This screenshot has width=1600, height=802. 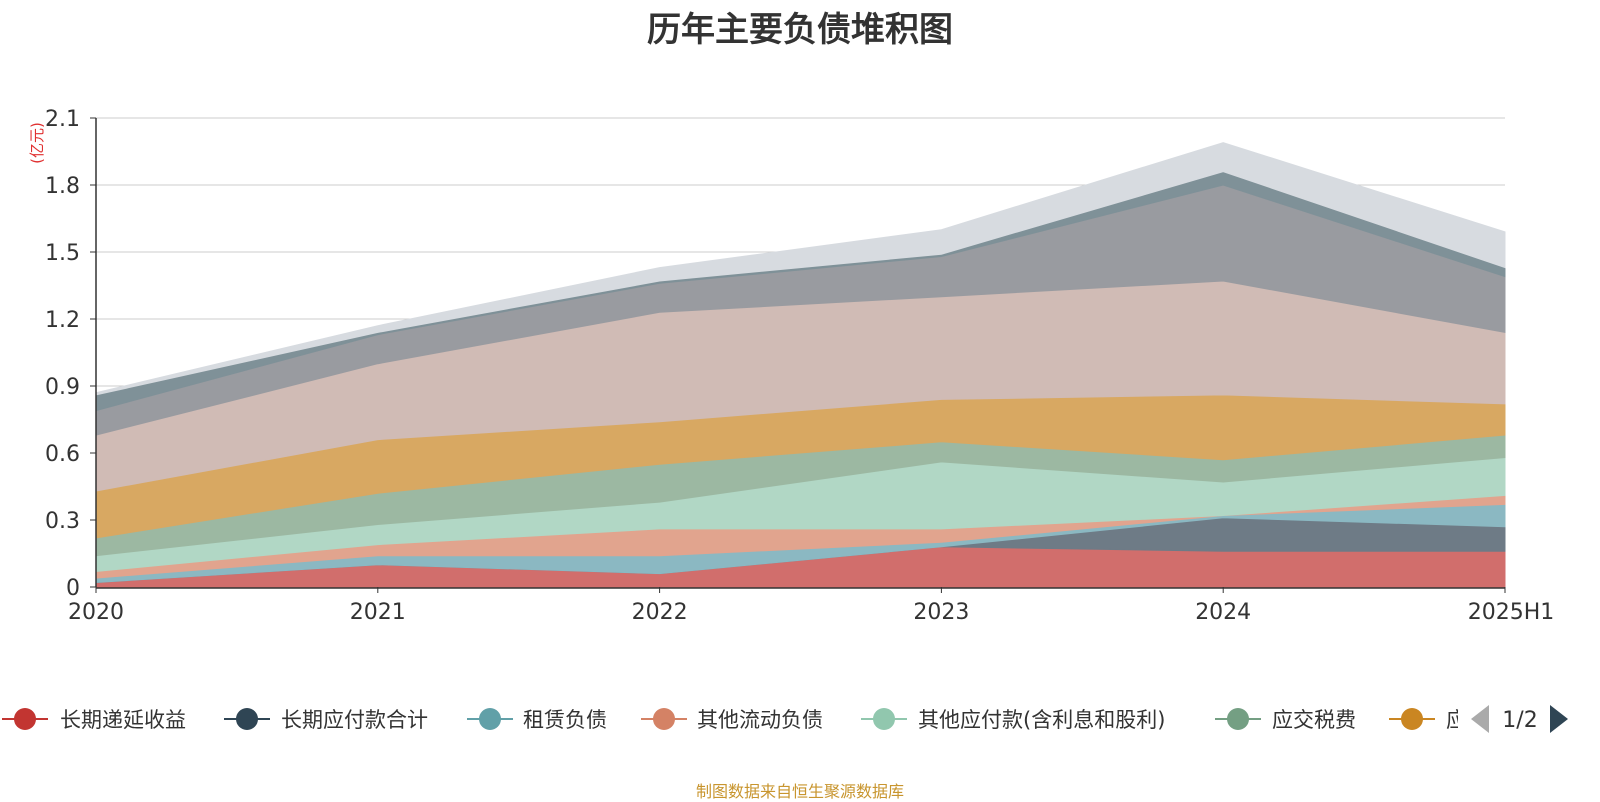 I want to click on x-tick-label: 2024, so click(x=1223, y=612).